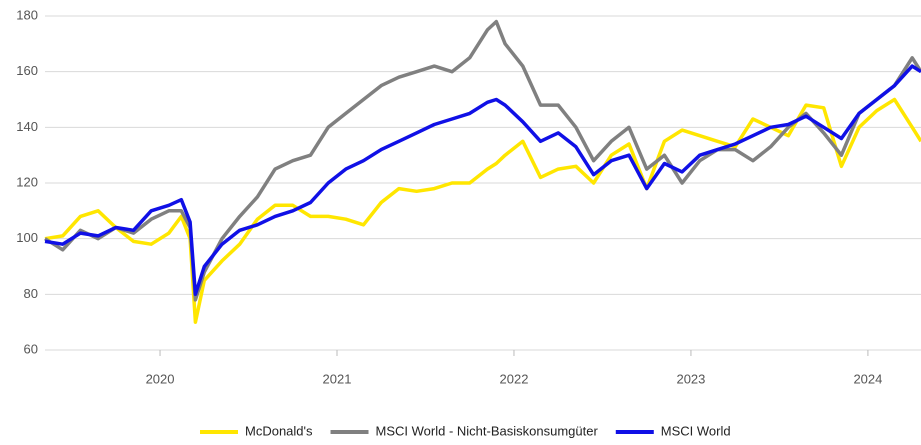  What do you see at coordinates (487, 430) in the screenshot?
I see `legend-label: MSCI World - Nicht-Basiskonsumgüter` at bounding box center [487, 430].